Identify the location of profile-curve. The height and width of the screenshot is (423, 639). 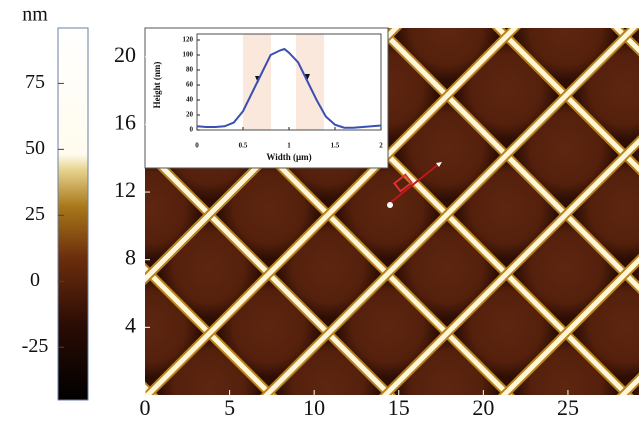
(289, 88).